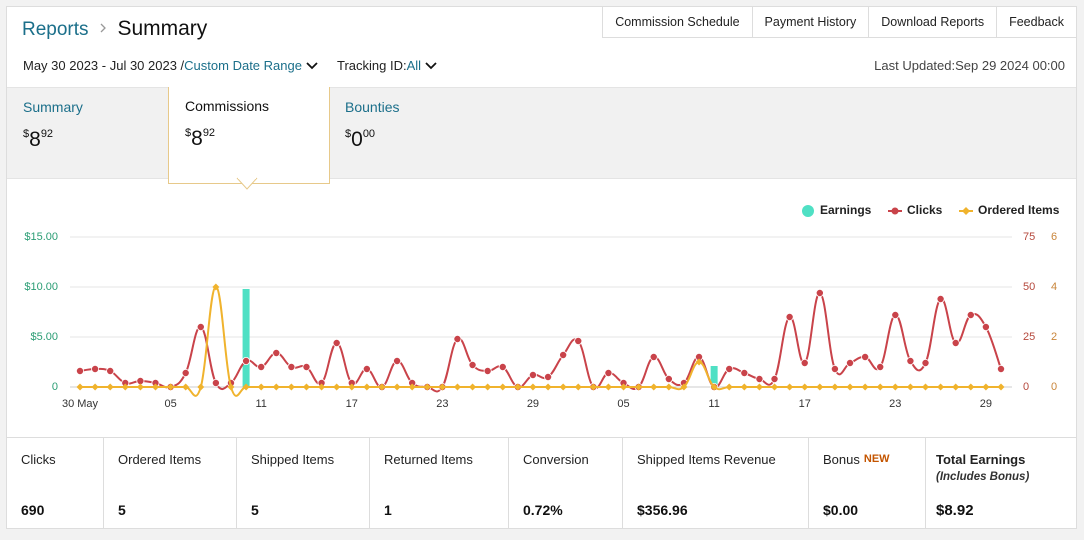 Image resolution: width=1084 pixels, height=540 pixels. Describe the element at coordinates (44, 337) in the screenshot. I see `tick-label: $5.00` at that location.